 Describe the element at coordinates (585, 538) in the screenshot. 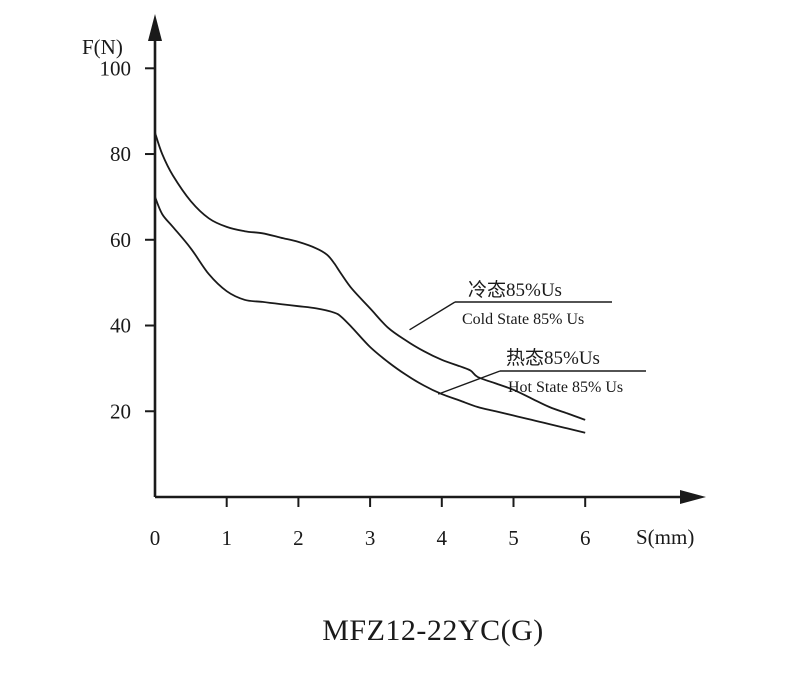

I see `x-tick-label: 6` at that location.